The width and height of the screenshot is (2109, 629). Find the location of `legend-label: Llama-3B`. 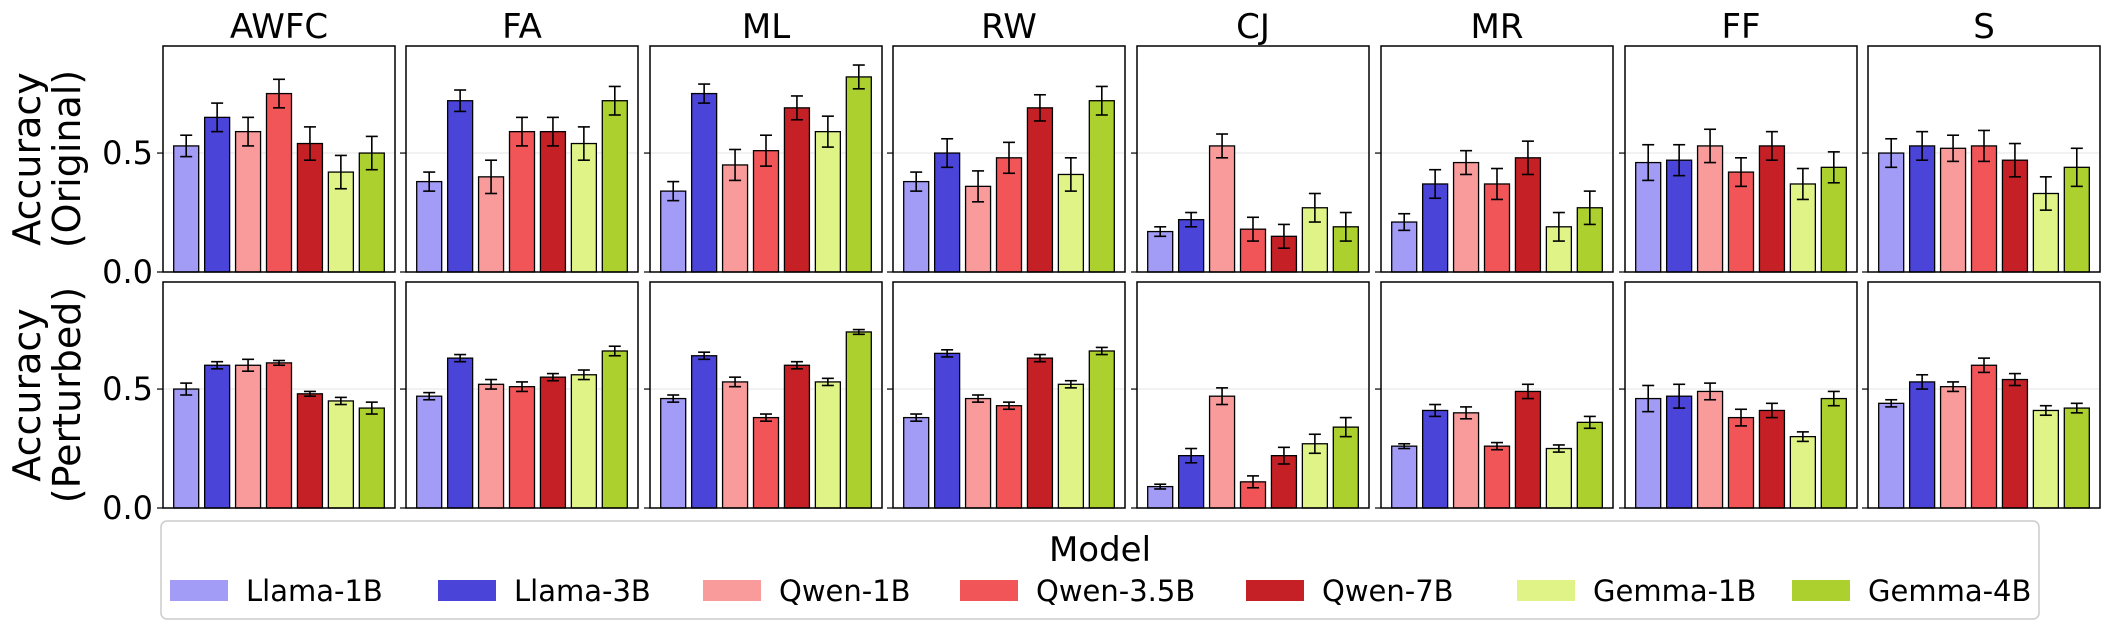

legend-label: Llama-3B is located at coordinates (582, 591).